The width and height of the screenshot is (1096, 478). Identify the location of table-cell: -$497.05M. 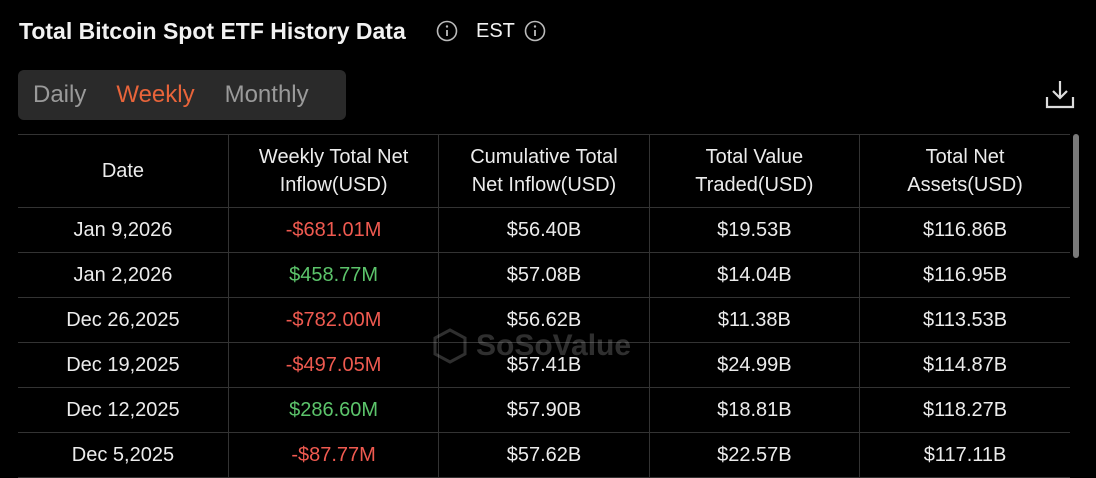
(333, 365).